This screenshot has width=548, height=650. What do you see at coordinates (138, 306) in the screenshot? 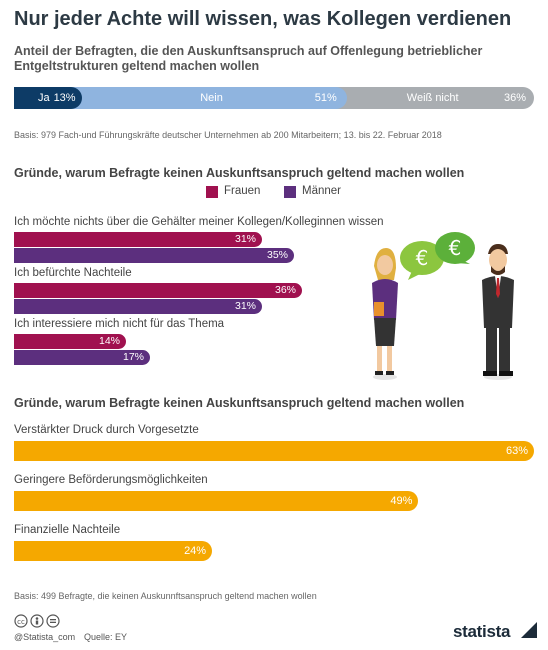
I see `bar-maenner-2: 31%` at bounding box center [138, 306].